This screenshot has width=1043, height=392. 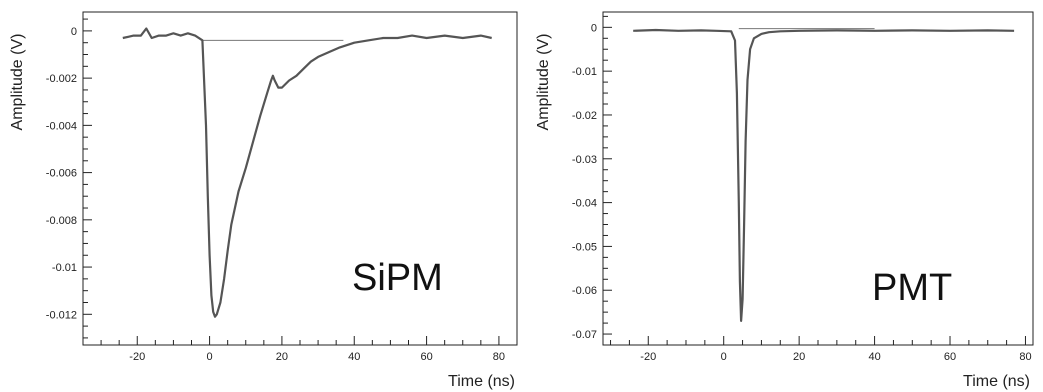 I want to click on pmt-y-tick-label: 0, so click(x=594, y=28).